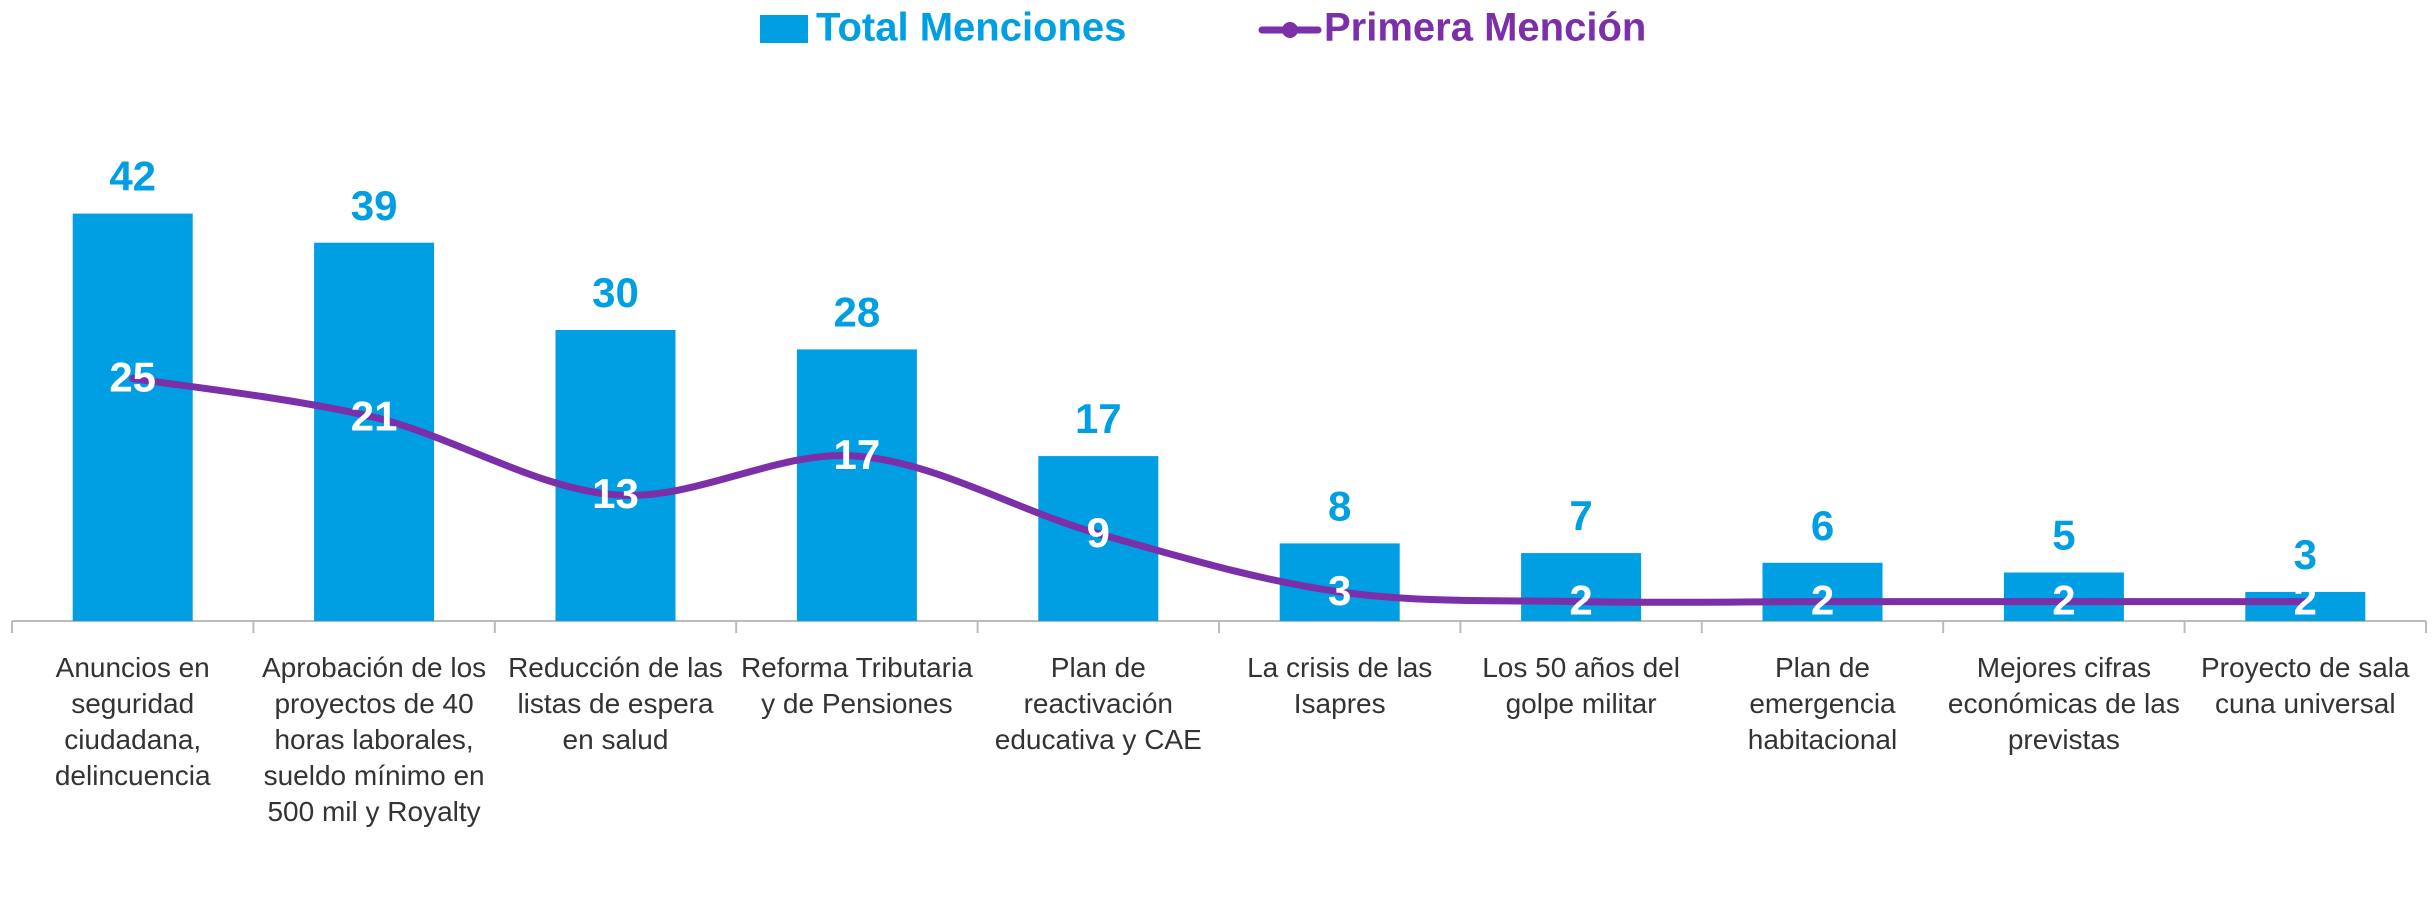  I want to click on x-tick-label: Reforma Tributaria y de Pensiones, so click(856, 685).